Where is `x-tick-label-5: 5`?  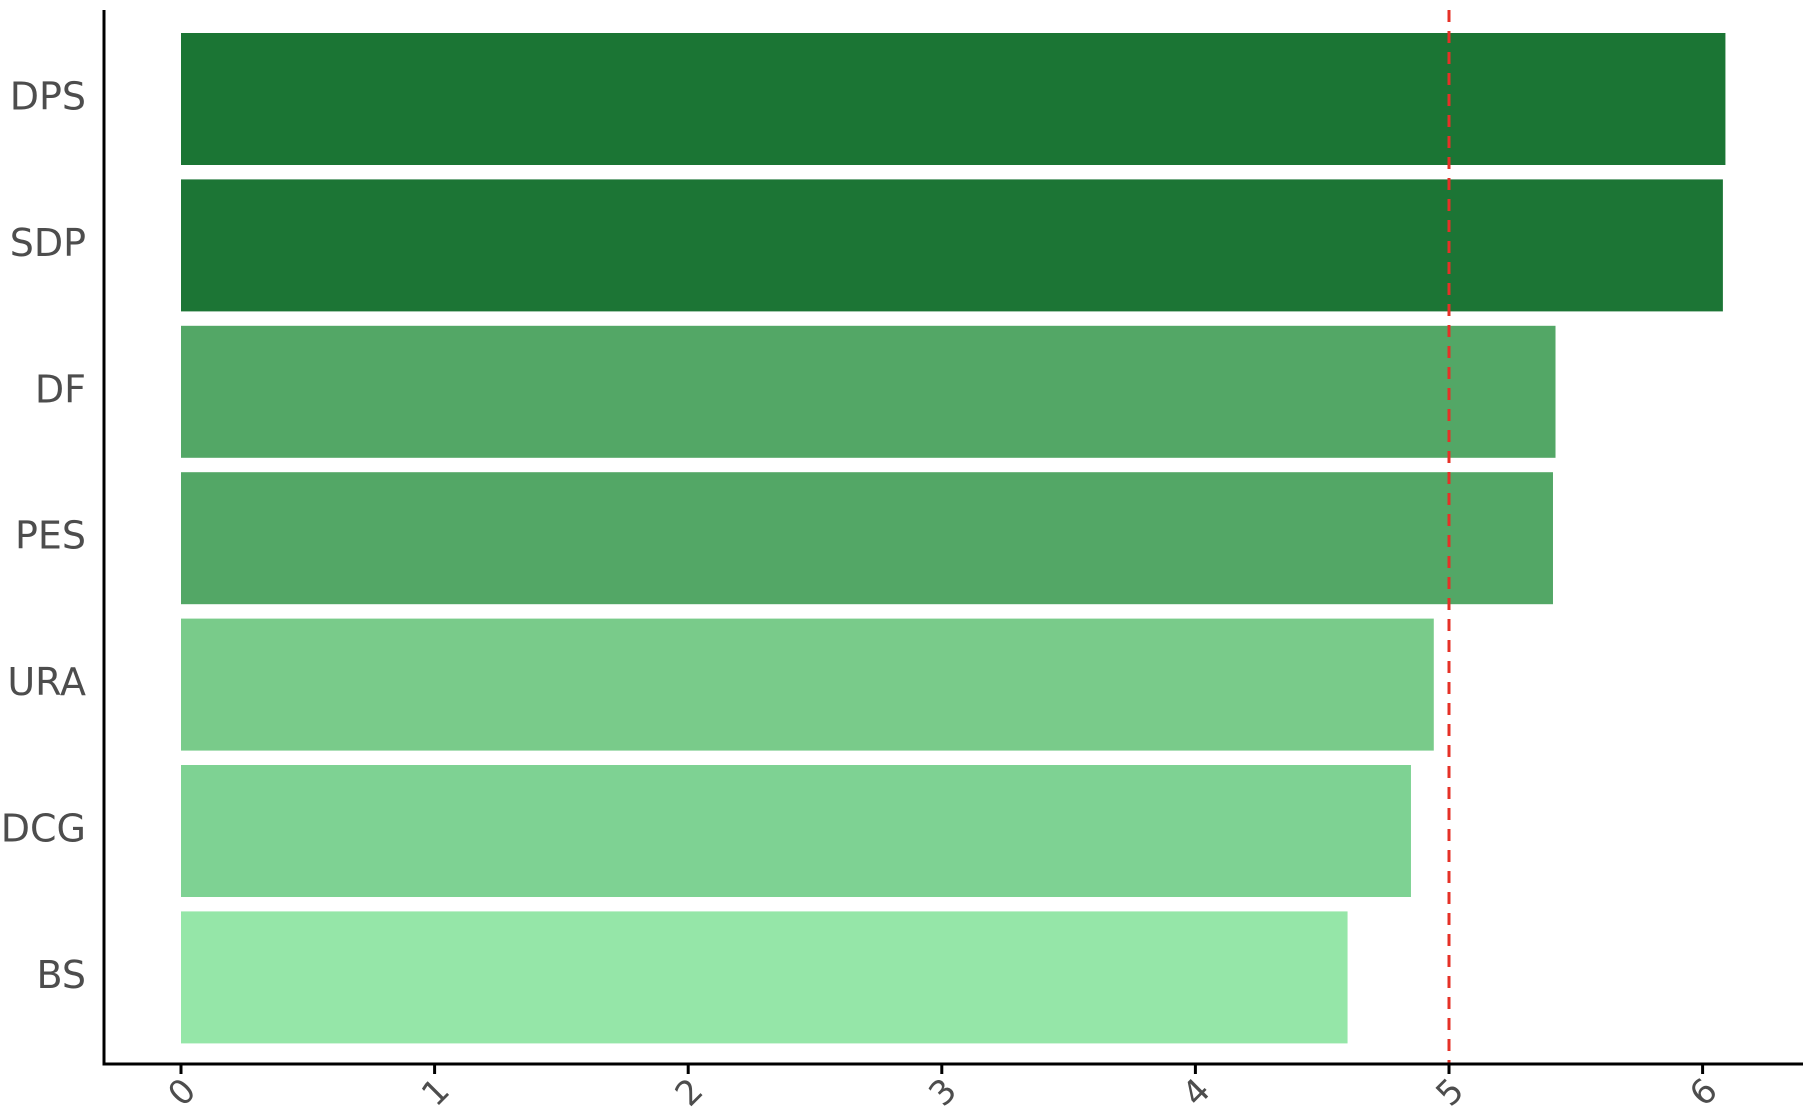 x-tick-label-5: 5 is located at coordinates (1450, 1093).